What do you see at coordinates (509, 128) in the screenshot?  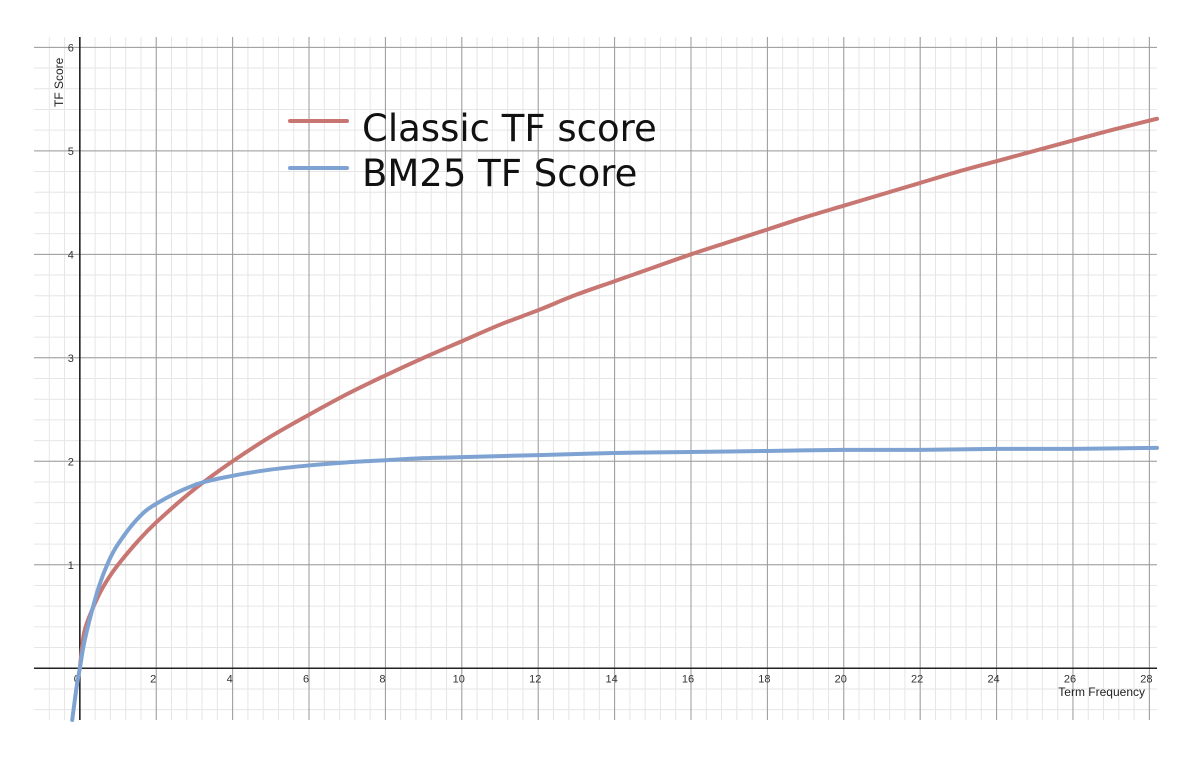 I see `legend-label-classic: Classic TF score` at bounding box center [509, 128].